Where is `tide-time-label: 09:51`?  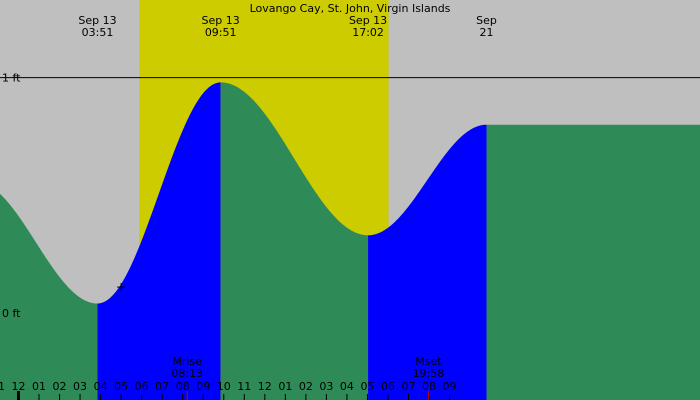 tide-time-label: 09:51 is located at coordinates (221, 32).